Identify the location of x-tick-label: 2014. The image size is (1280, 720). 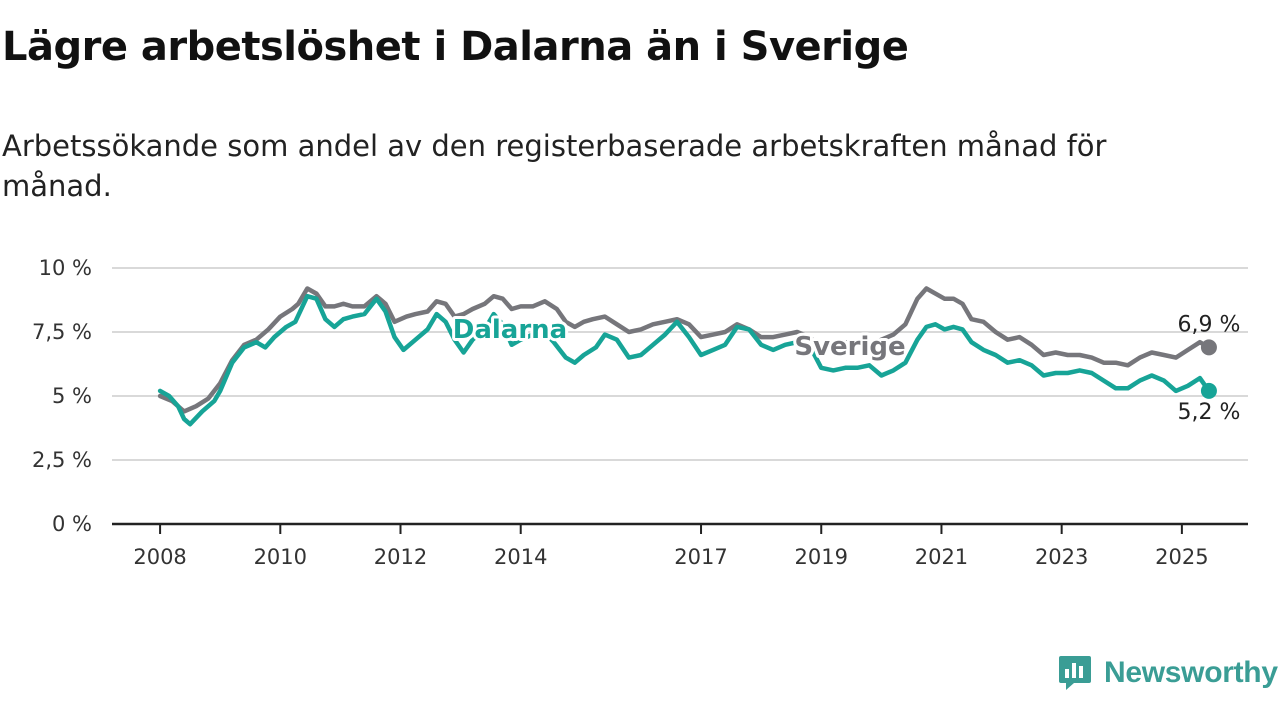
(520, 557).